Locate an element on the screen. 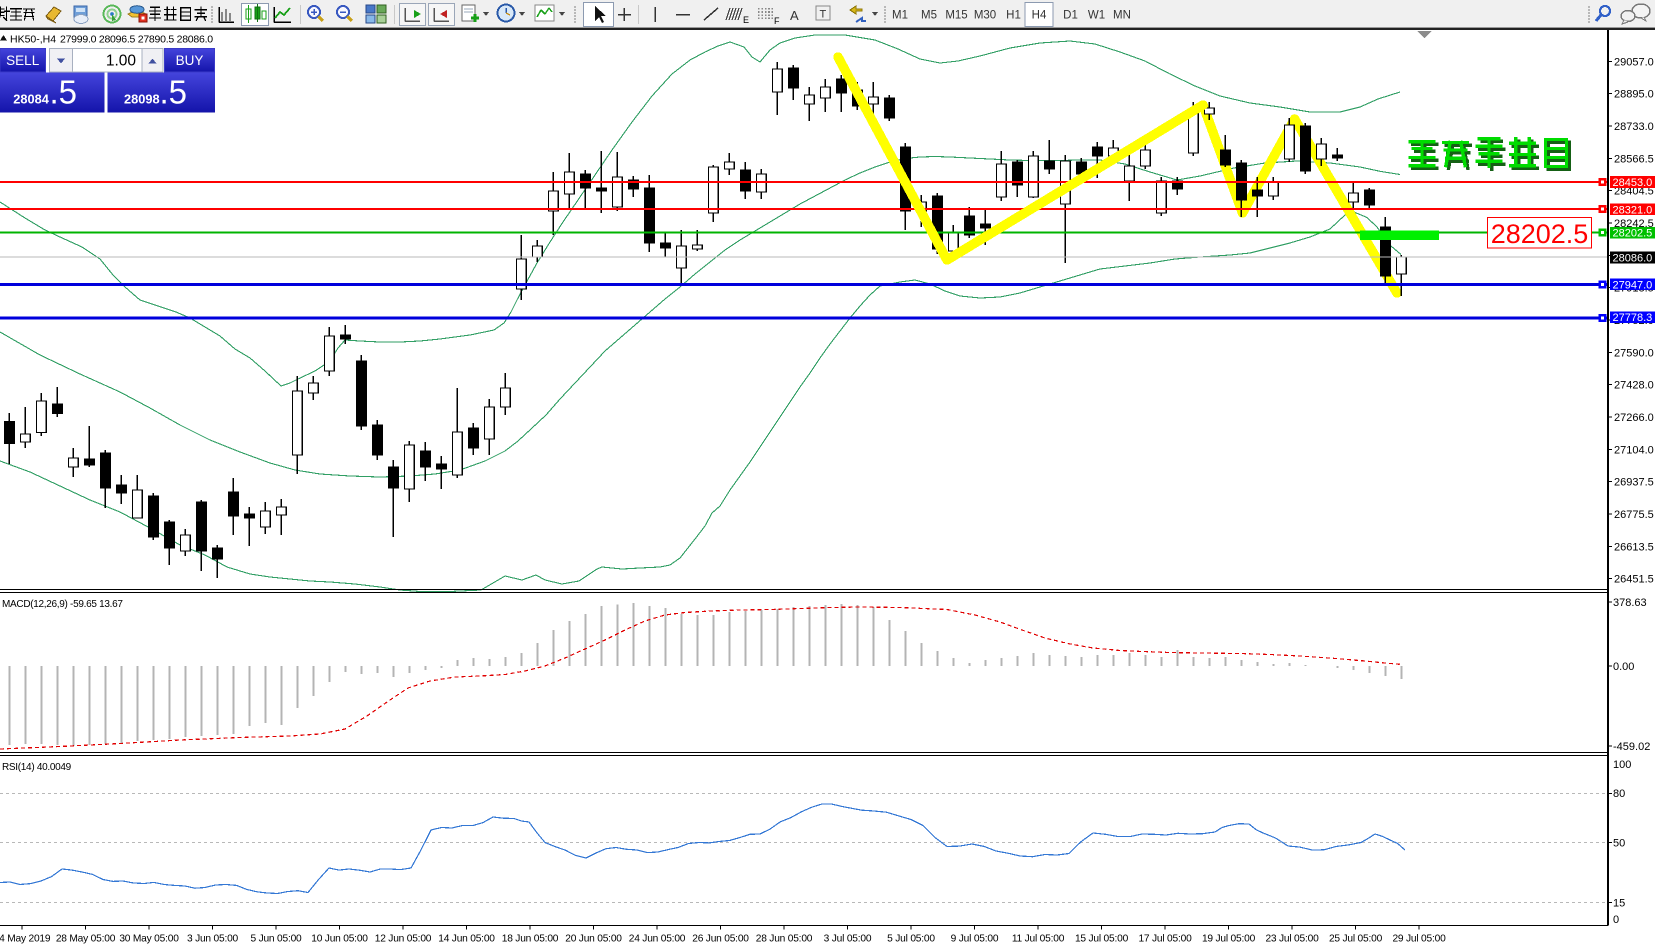 This screenshot has height=951, width=1655. svg-text: 0.00 is located at coordinates (1623, 667).